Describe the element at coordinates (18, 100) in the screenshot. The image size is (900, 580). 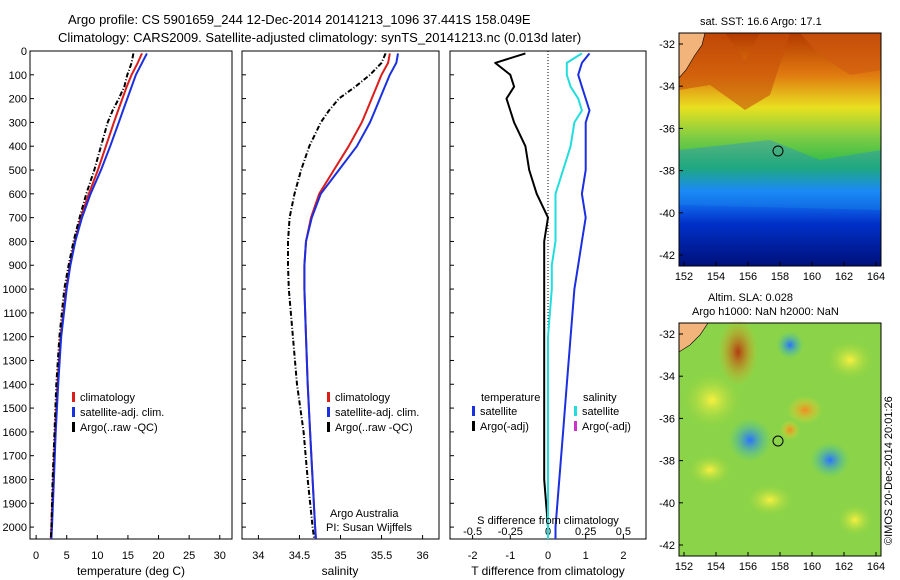
I see `depth-tick-label: 200` at that location.